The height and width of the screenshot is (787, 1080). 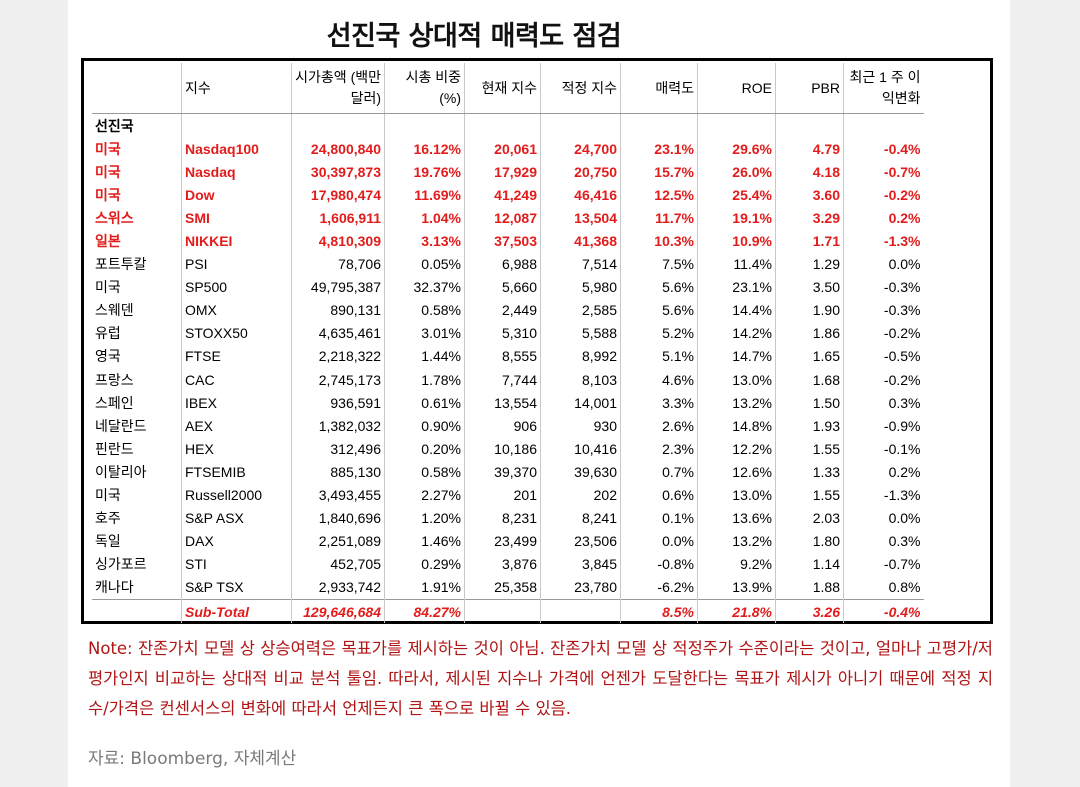 I want to click on cell-index: DAX, so click(x=236, y=541).